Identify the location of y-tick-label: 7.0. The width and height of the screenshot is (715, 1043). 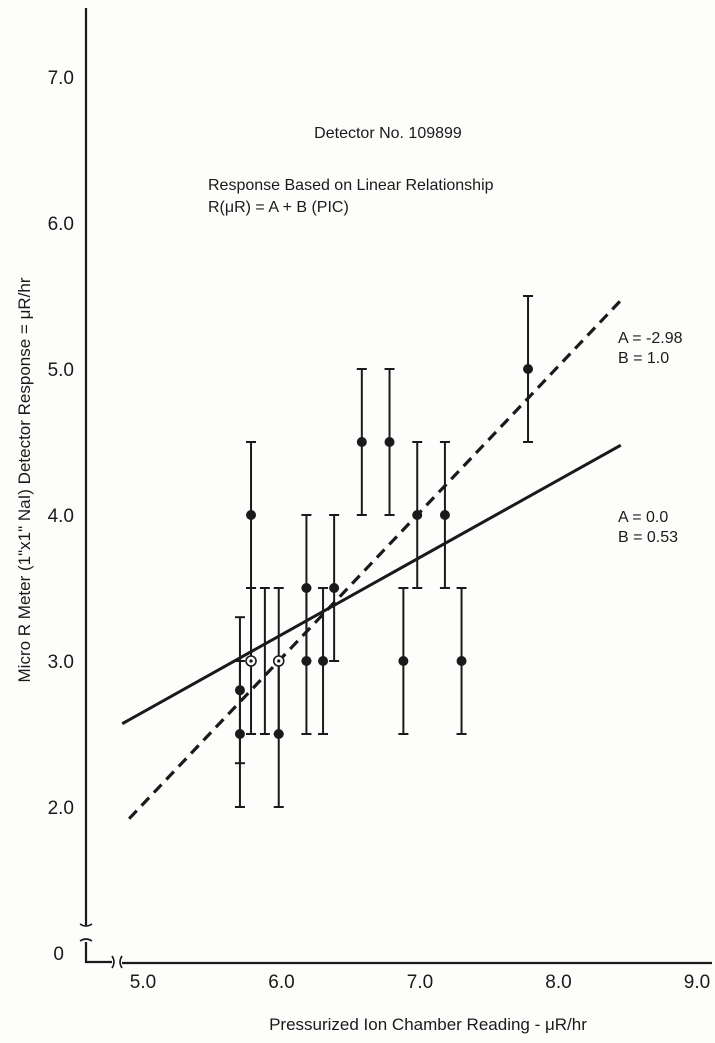
(61, 78).